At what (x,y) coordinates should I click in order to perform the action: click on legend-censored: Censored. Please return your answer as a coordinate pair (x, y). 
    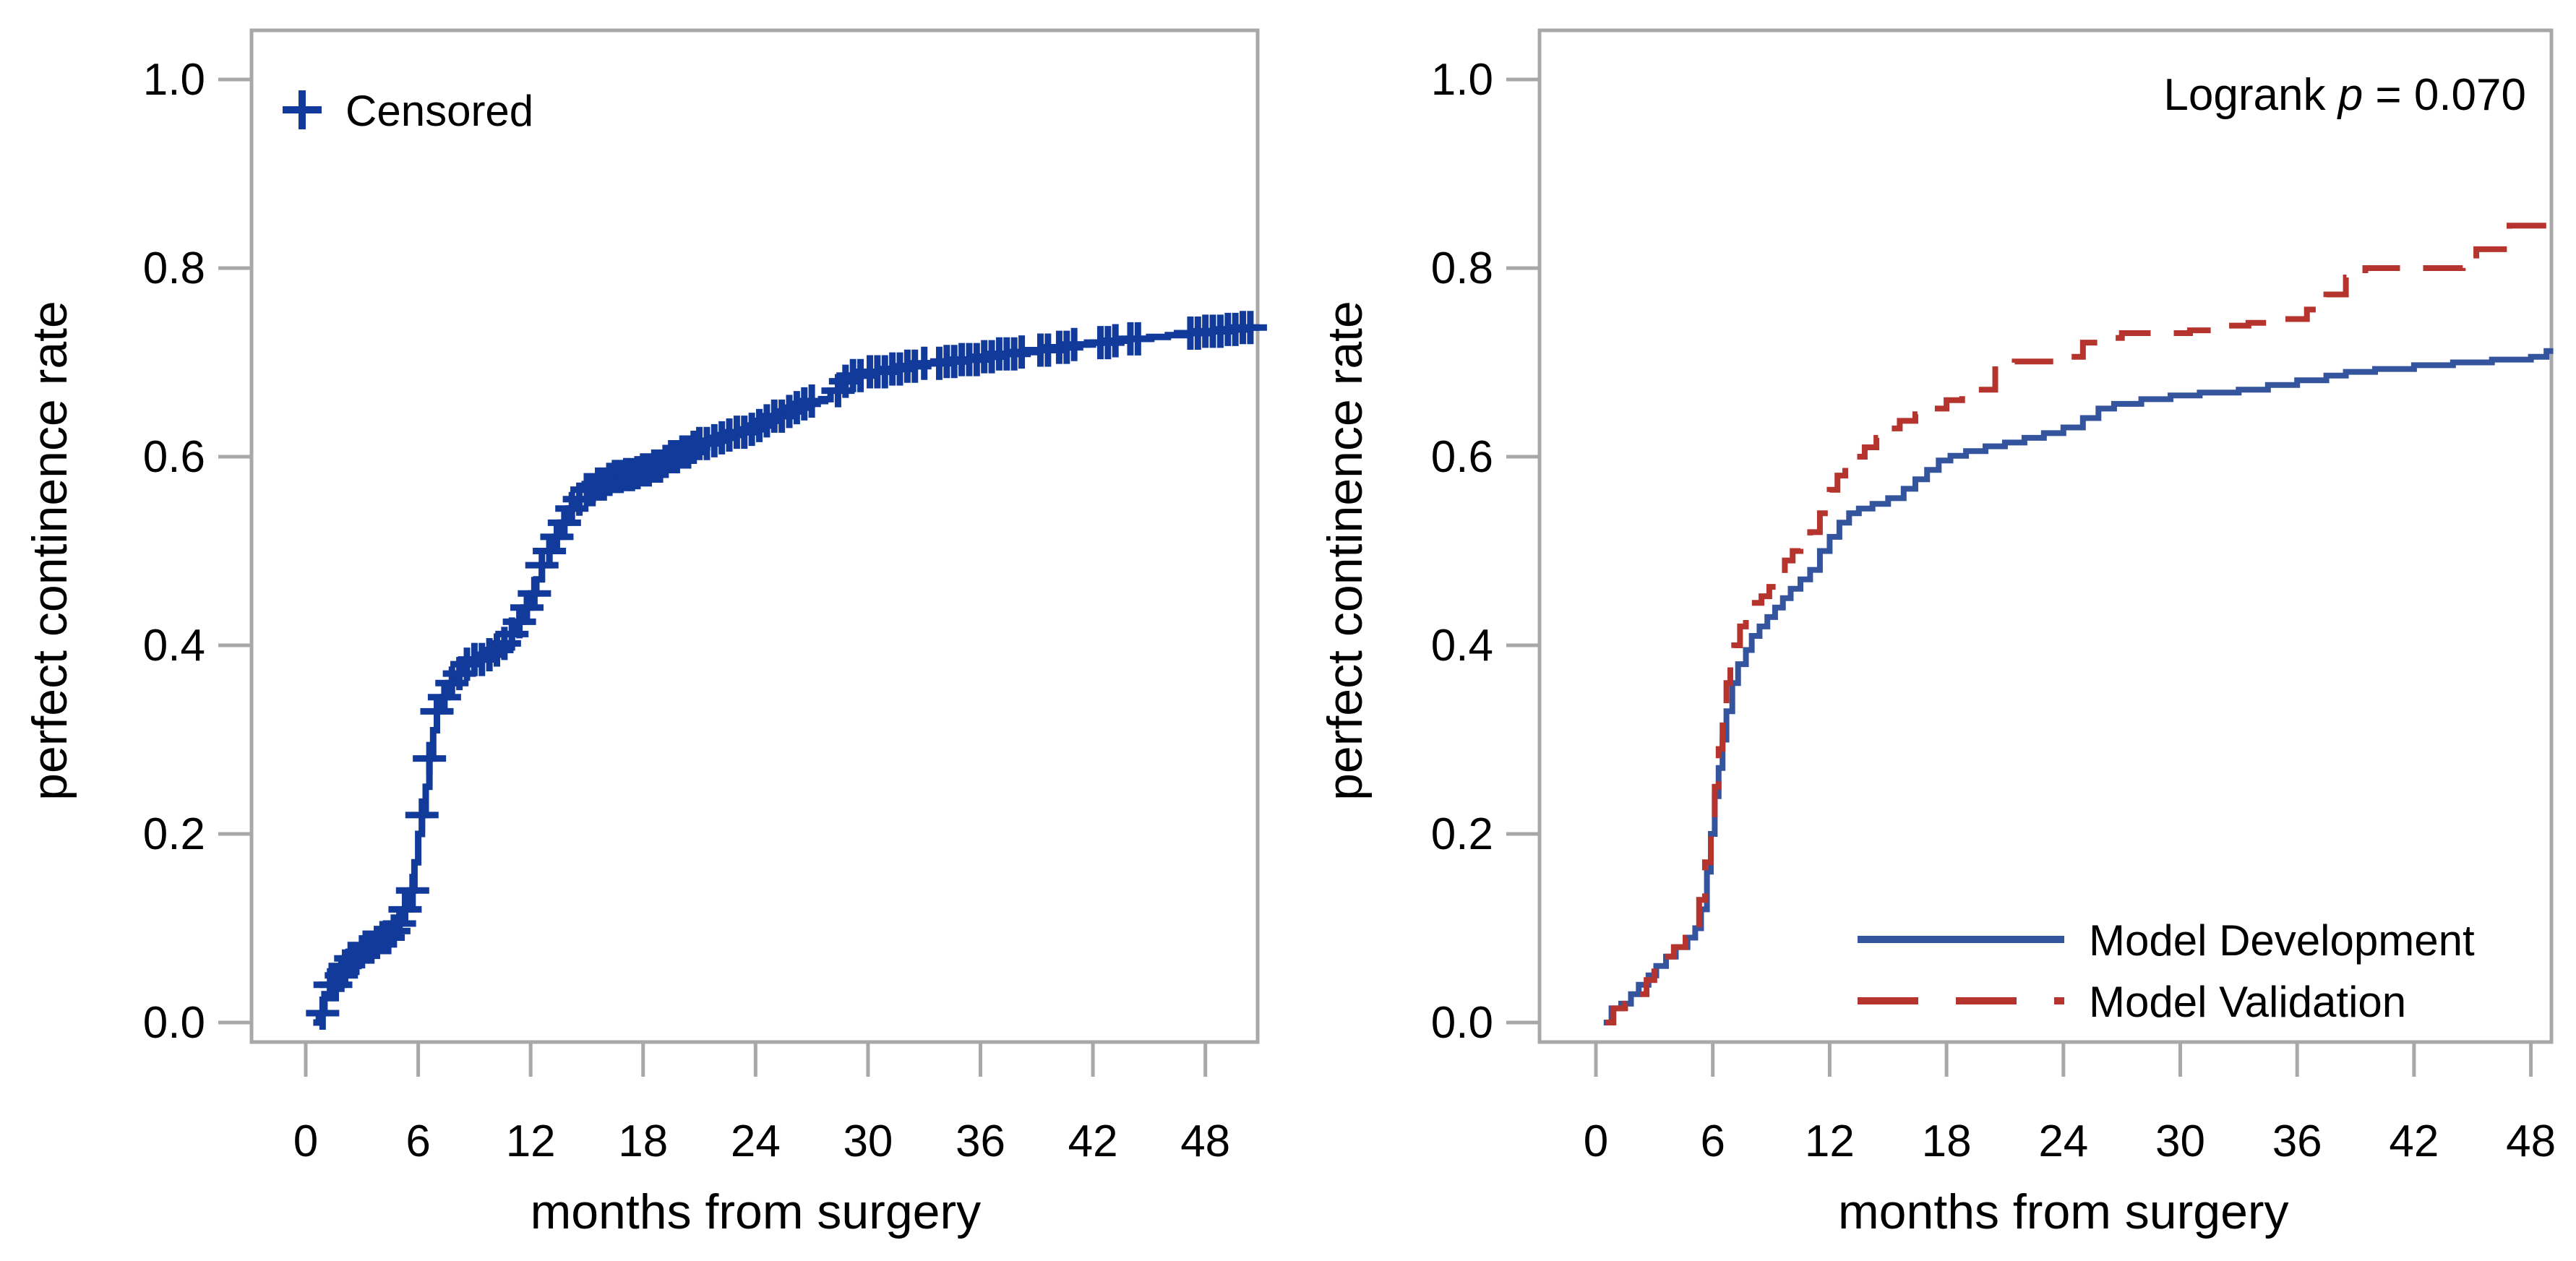
    Looking at the image, I should click on (408, 111).